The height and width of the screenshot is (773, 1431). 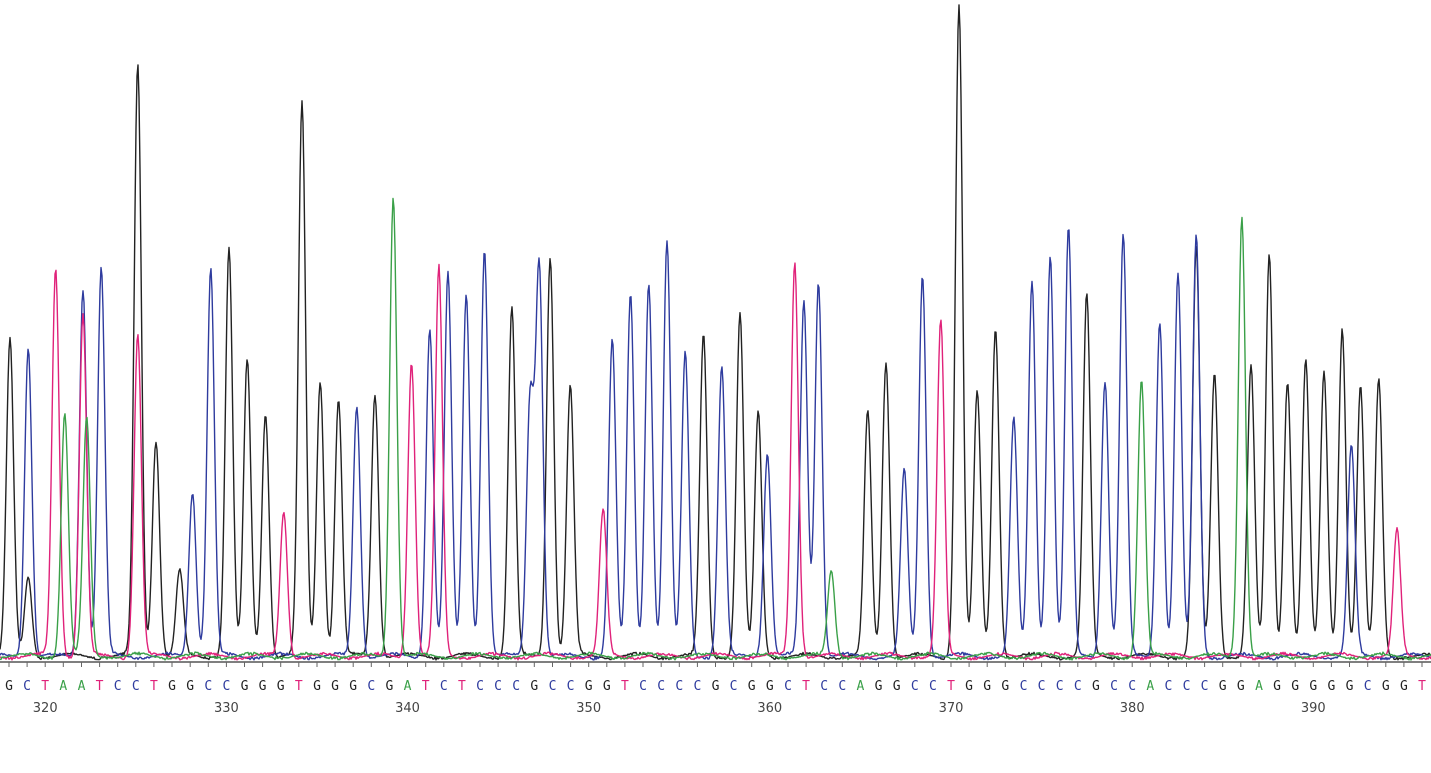 I want to click on position-labels: 320 330 340 350 360 370 380 390, so click(x=679, y=708).